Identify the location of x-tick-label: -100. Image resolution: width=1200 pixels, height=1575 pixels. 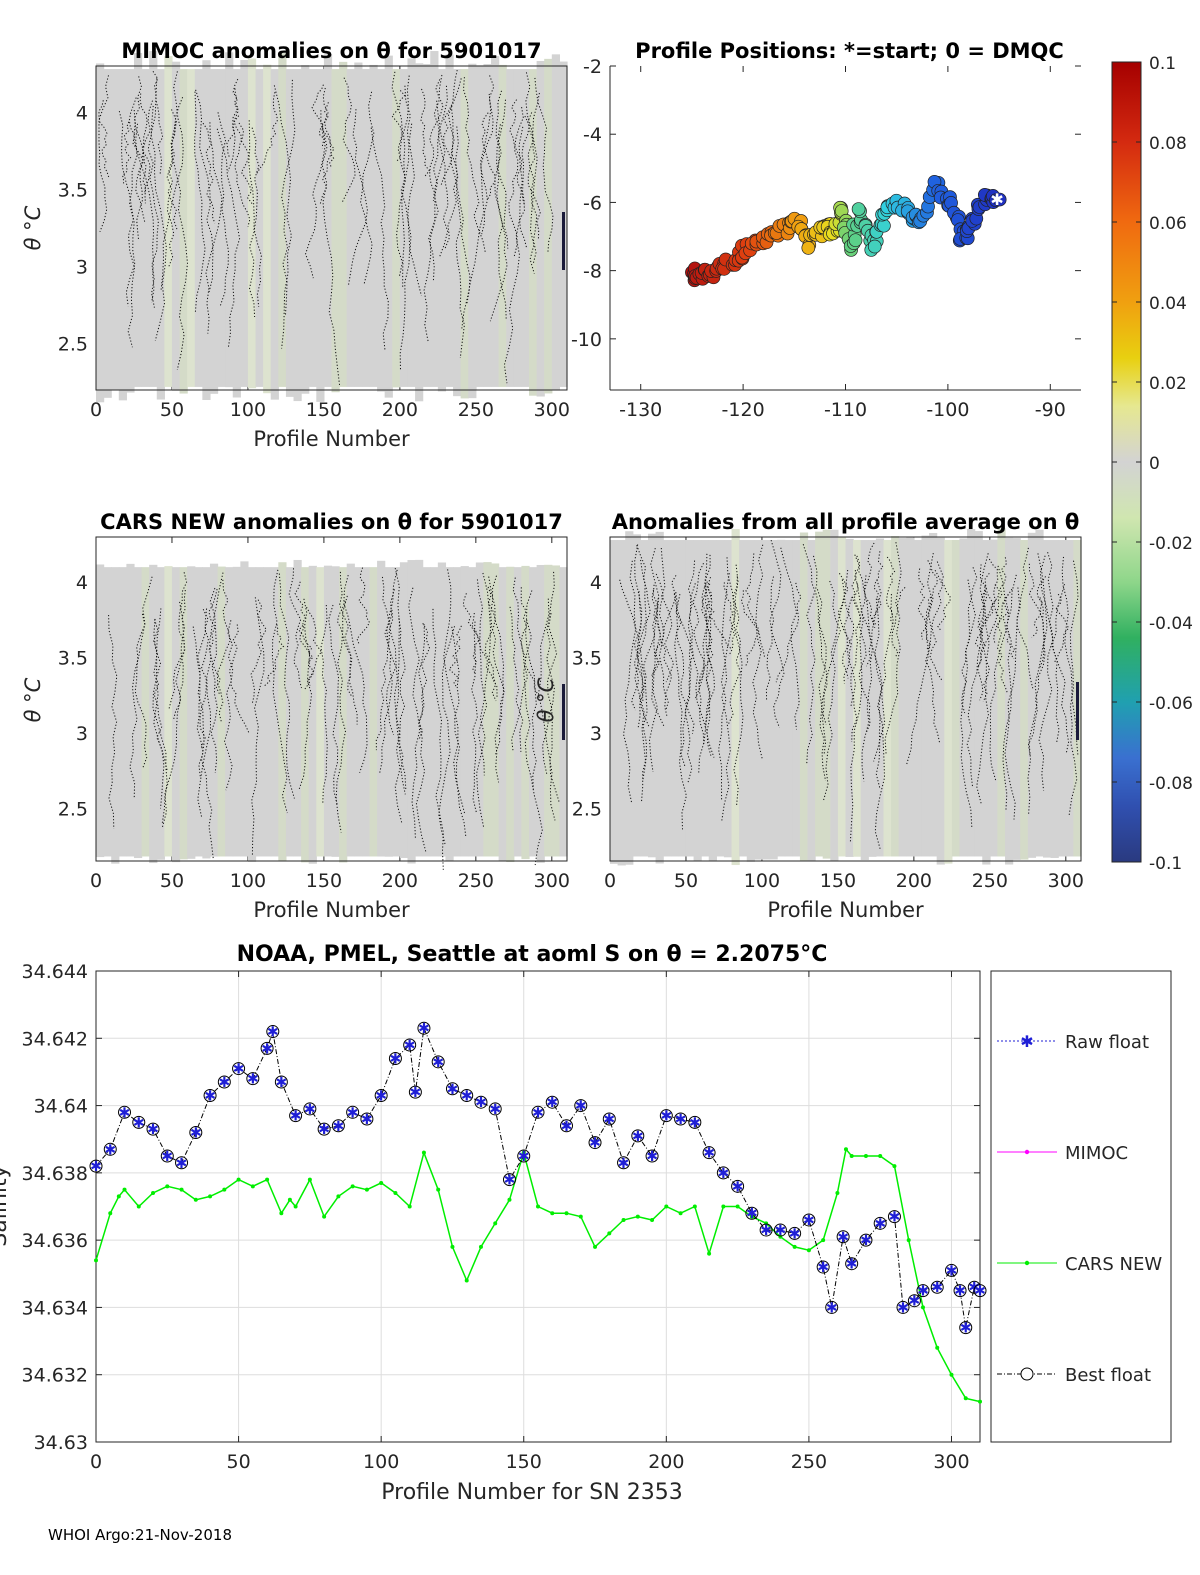
(947, 410).